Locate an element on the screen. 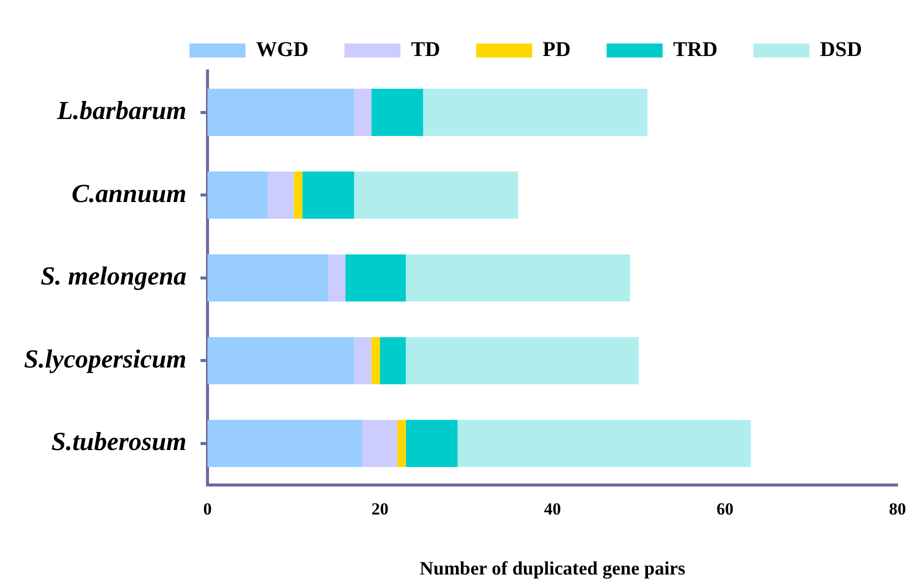  legend-label: DSD is located at coordinates (841, 48).